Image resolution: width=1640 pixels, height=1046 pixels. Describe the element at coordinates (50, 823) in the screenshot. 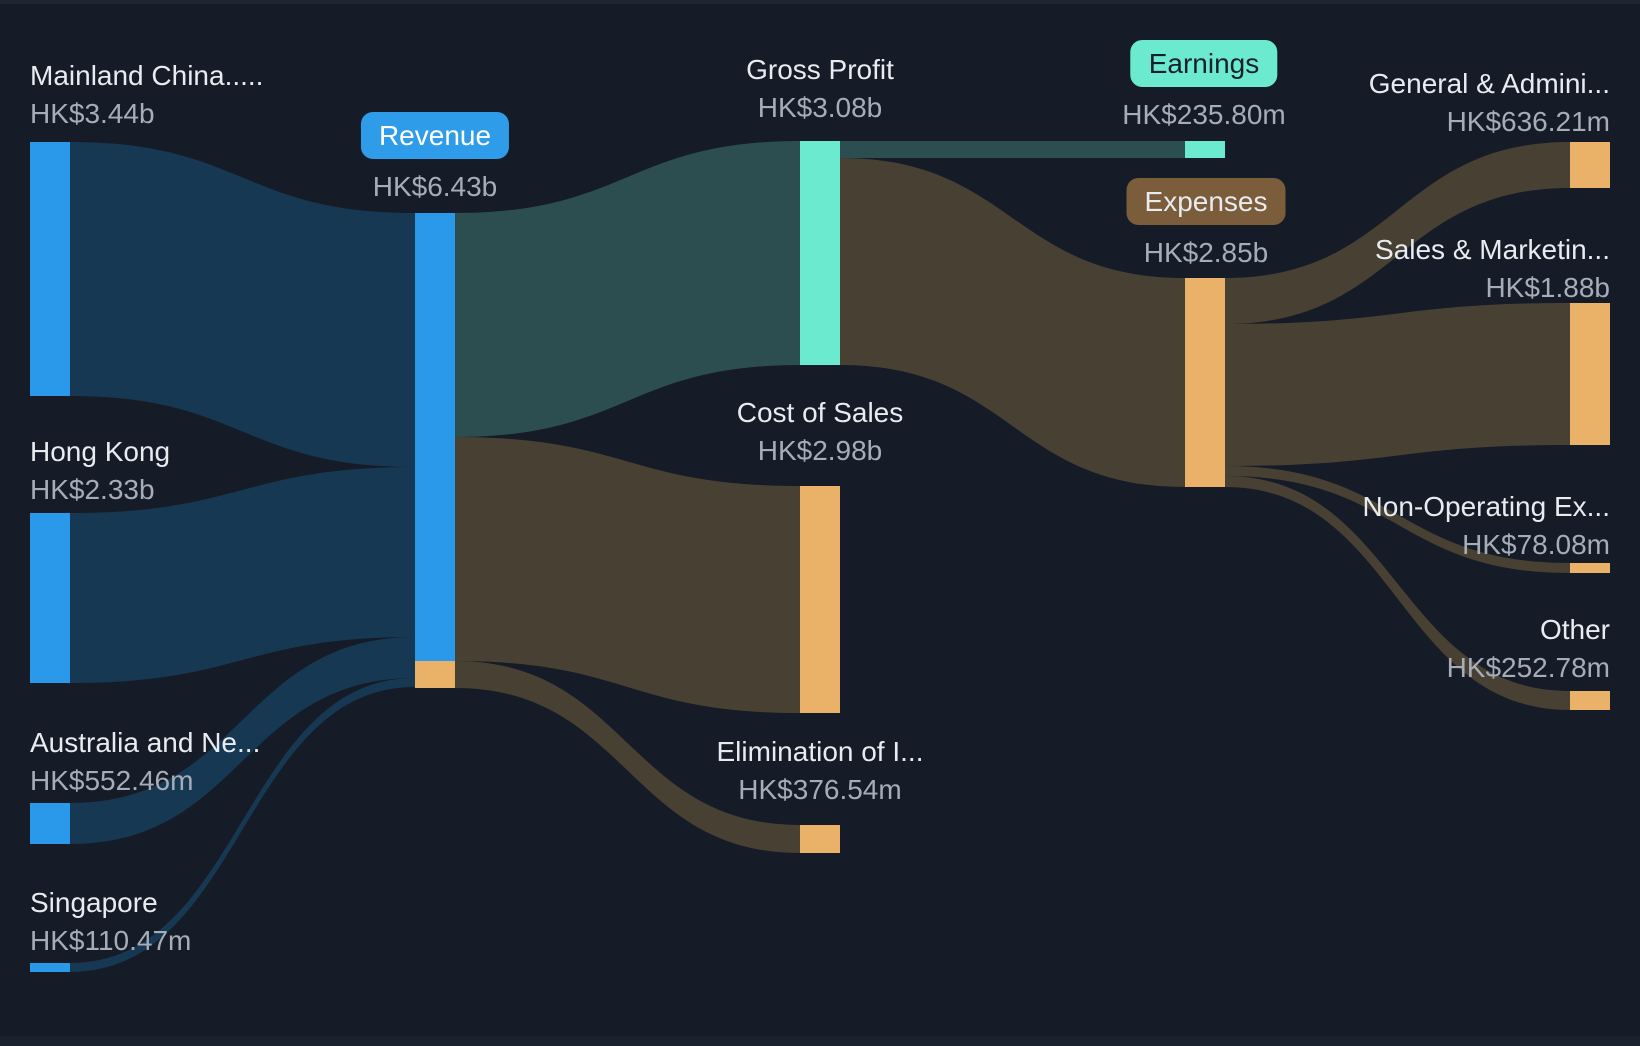

I see `node-australia-nz` at that location.